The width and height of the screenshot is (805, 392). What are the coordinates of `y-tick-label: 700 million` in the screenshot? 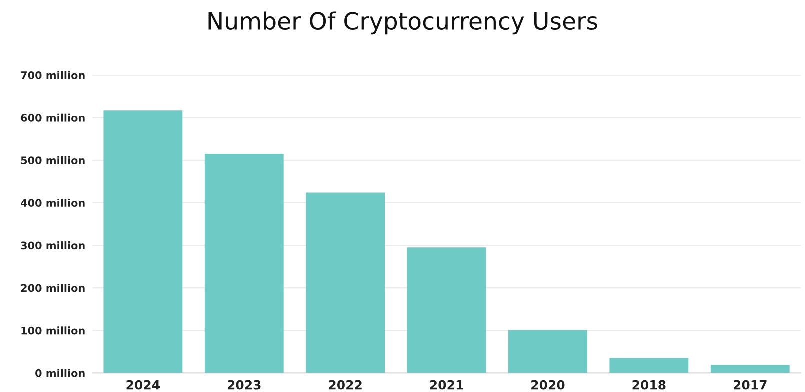 It's located at (53, 75).